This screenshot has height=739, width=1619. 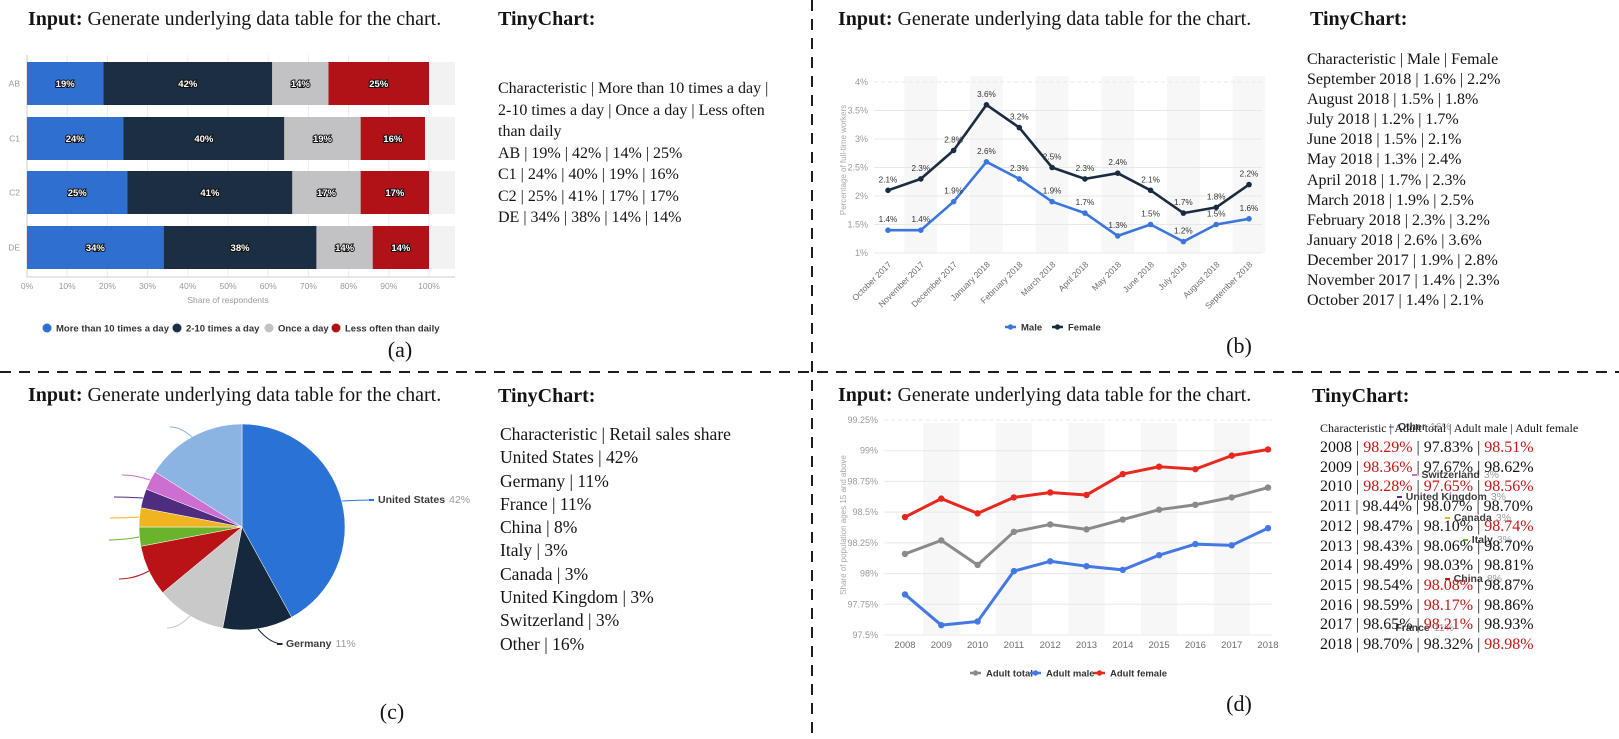 What do you see at coordinates (1468, 579) in the screenshot?
I see `pie-label-name: China` at bounding box center [1468, 579].